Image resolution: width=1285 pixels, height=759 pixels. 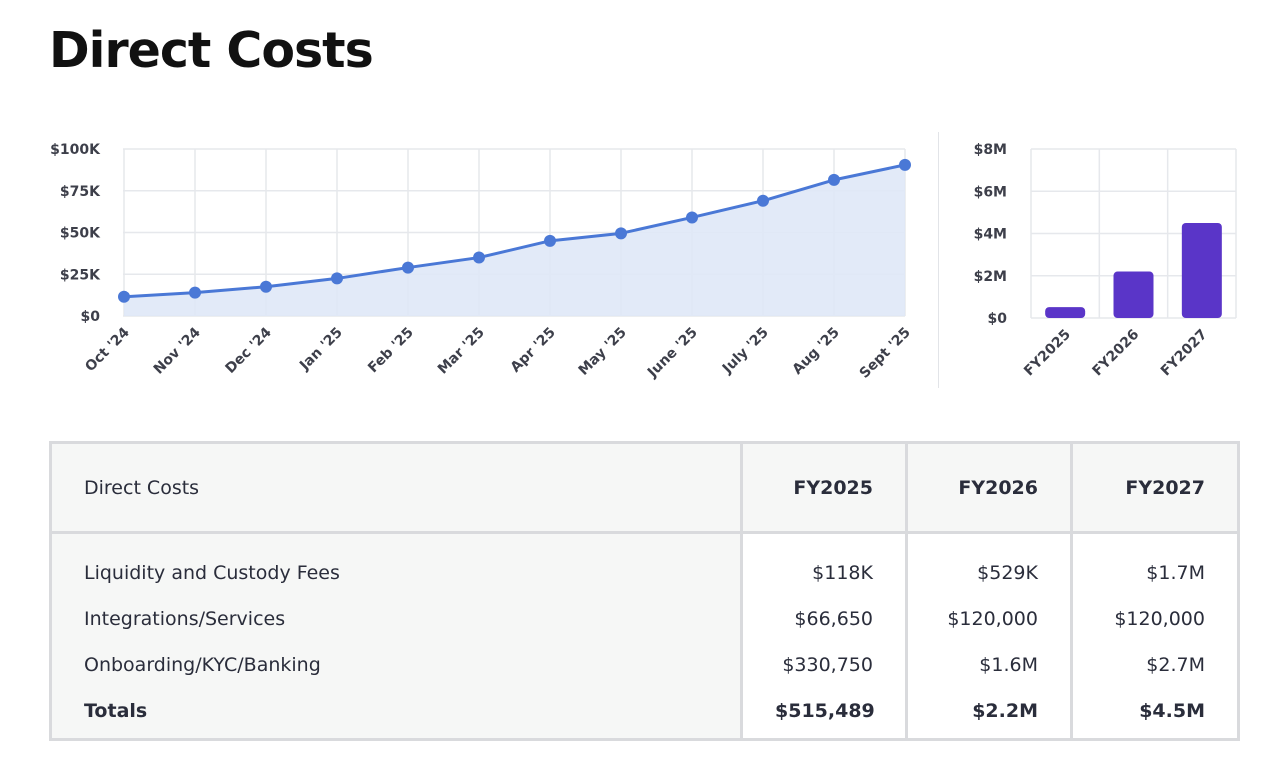 What do you see at coordinates (1155, 665) in the screenshot?
I see `cell-fy2027: $2.7M` at bounding box center [1155, 665].